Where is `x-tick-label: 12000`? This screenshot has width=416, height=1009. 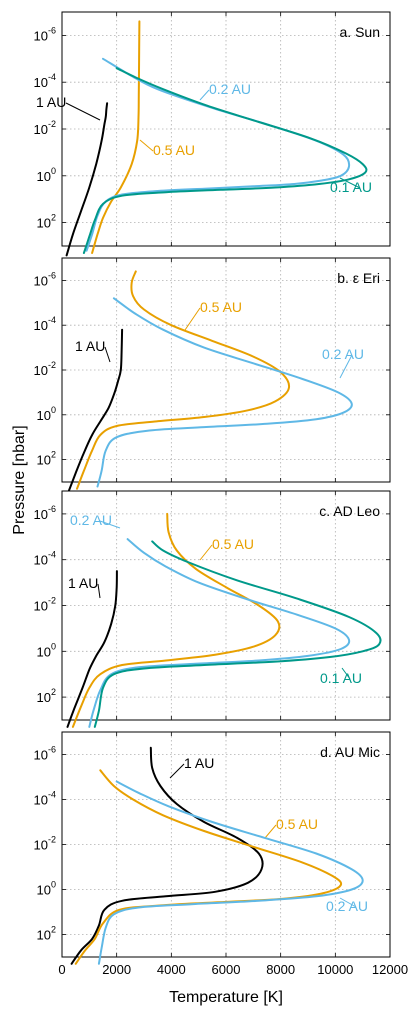
x-tick-label: 12000 is located at coordinates (390, 969).